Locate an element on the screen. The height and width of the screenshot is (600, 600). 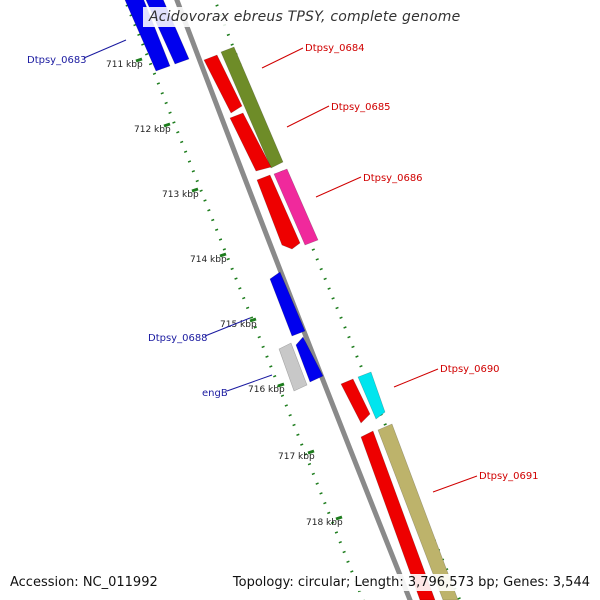
gene-label: Dtpsy_0685 is located at coordinates (361, 107).